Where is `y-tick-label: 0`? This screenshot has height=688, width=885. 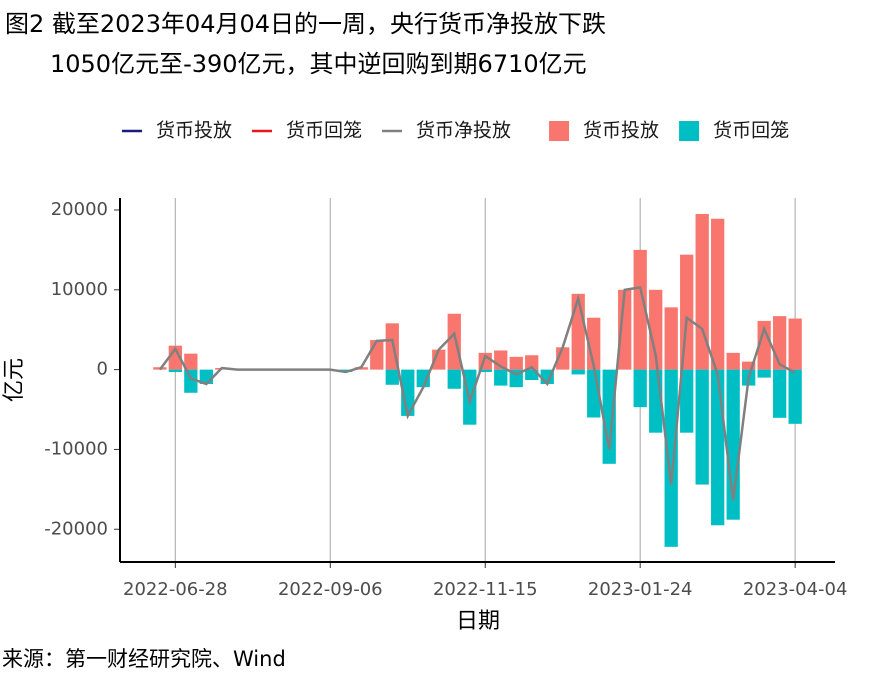 y-tick-label: 0 is located at coordinates (102, 369).